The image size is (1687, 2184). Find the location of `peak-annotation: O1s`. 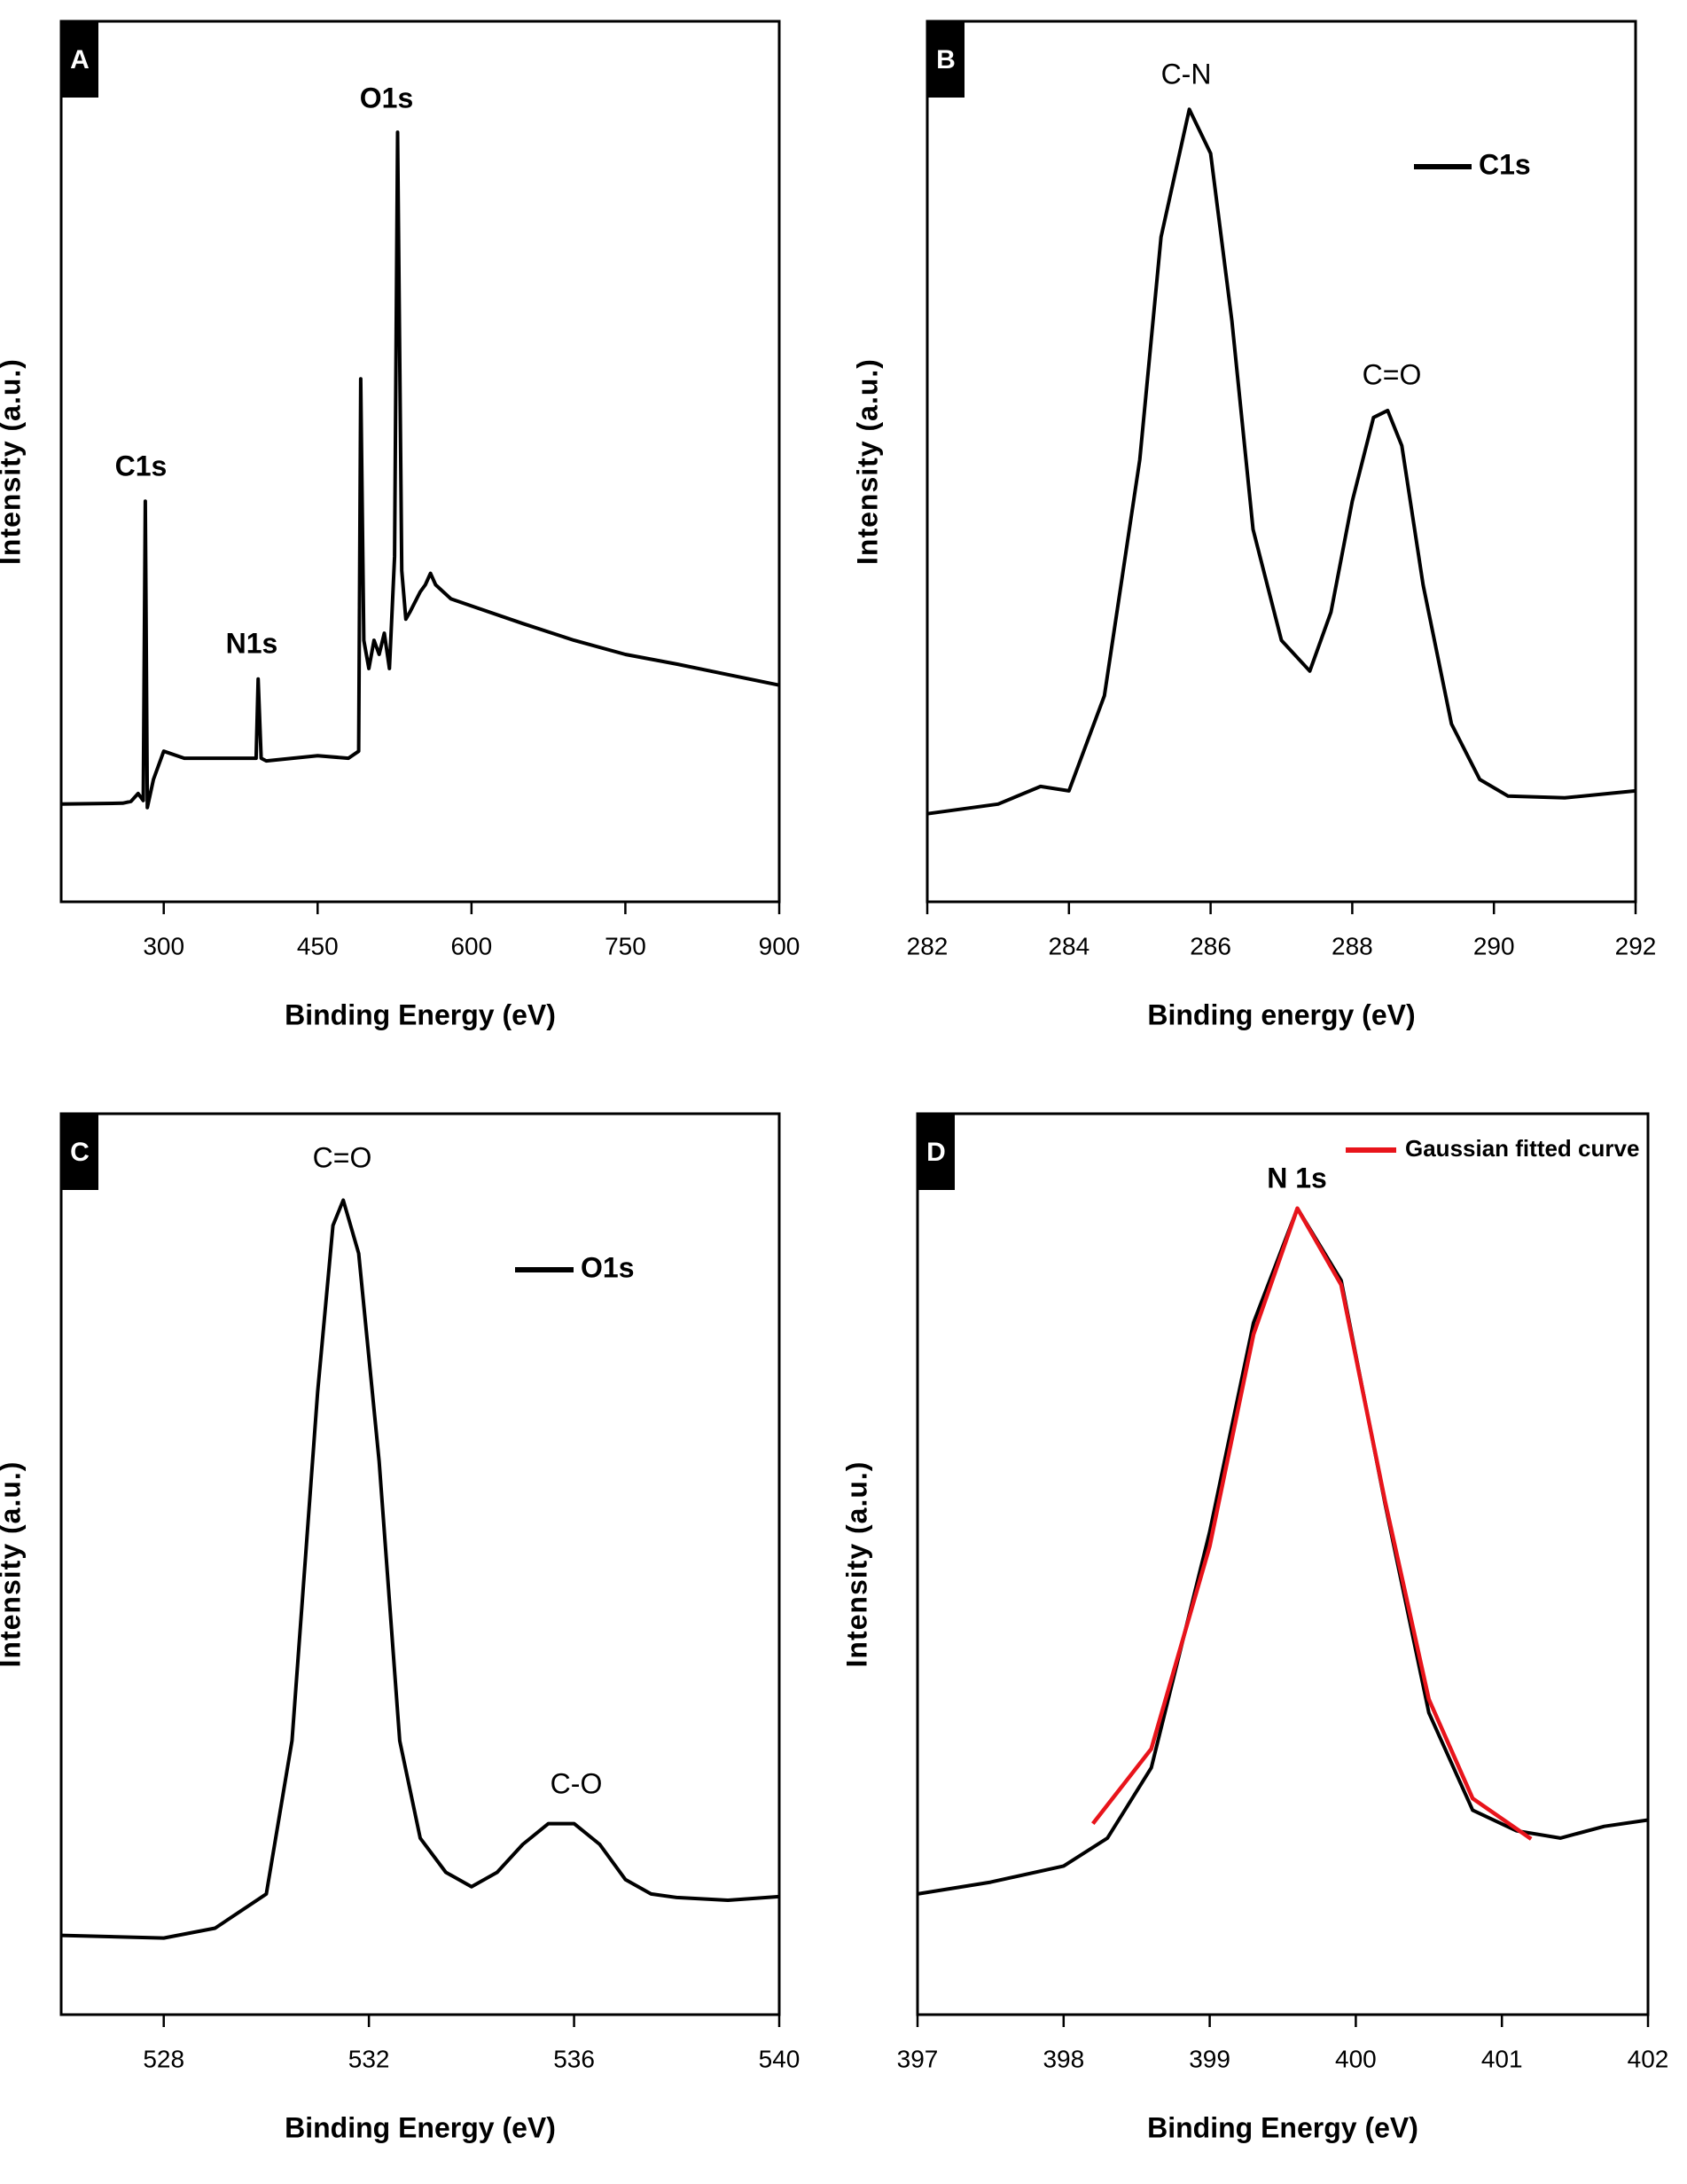

peak-annotation: O1s is located at coordinates (386, 98).